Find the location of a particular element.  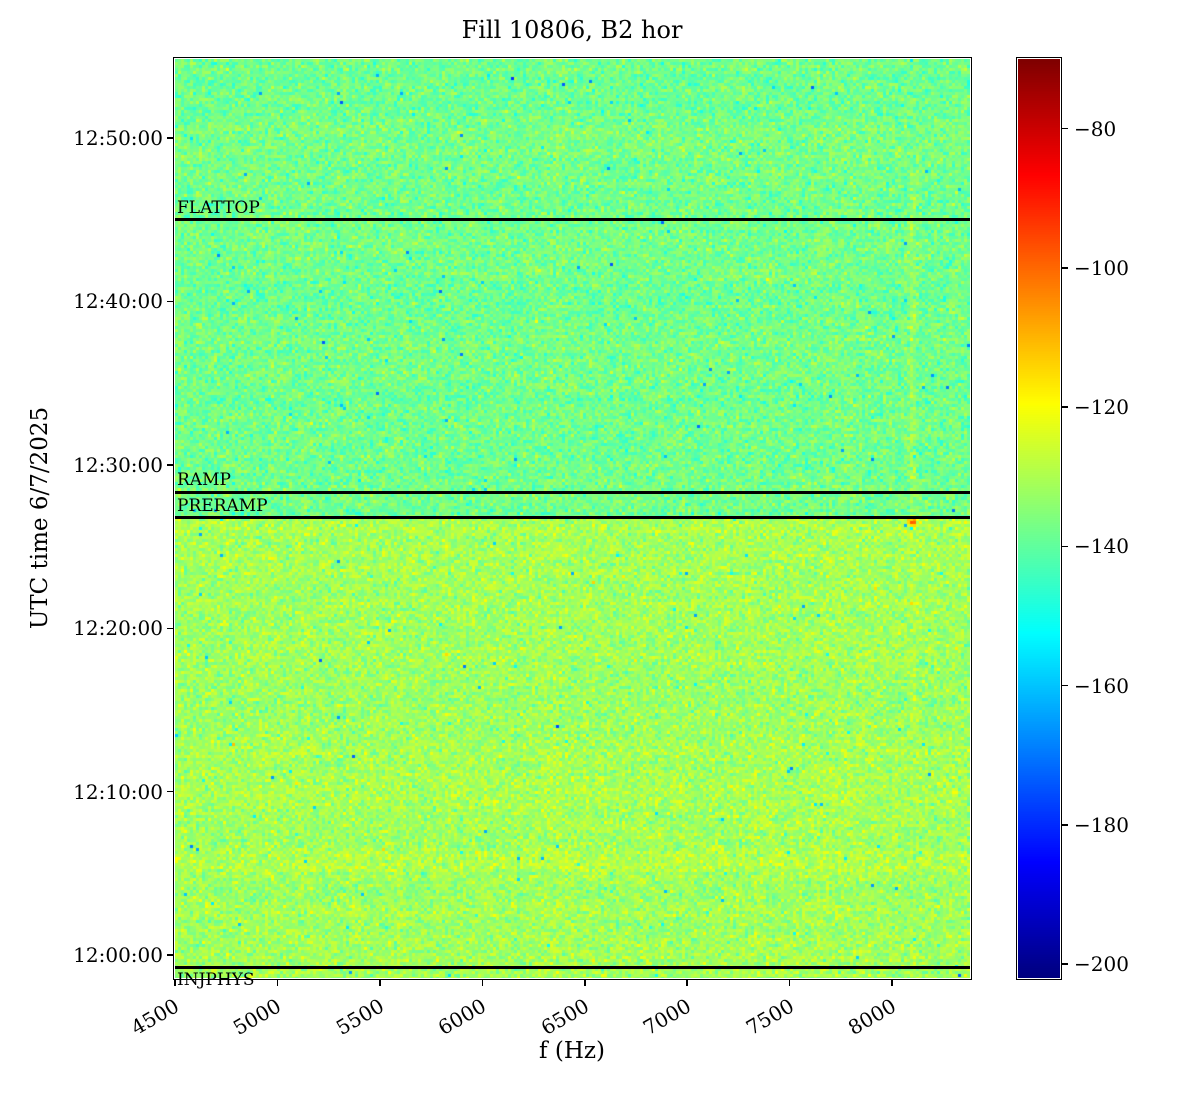

event-label-flattop: FLATTOP is located at coordinates (218, 207).